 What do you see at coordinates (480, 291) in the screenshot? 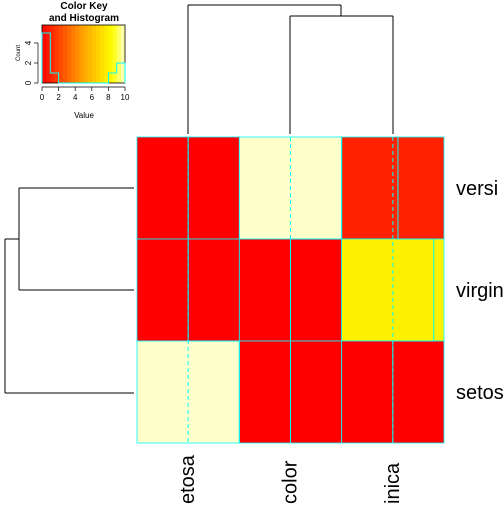
I see `row-label: virgin` at bounding box center [480, 291].